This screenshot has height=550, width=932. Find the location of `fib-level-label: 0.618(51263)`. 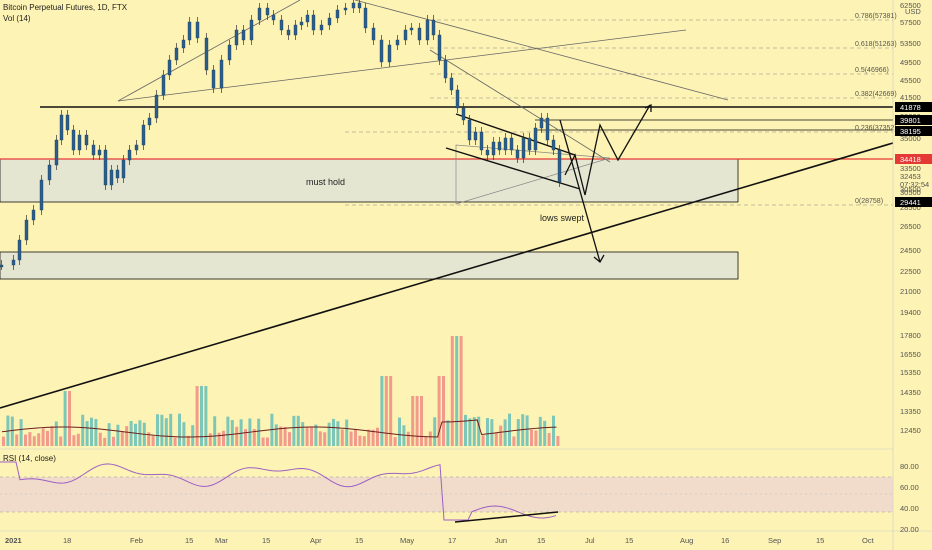

fib-level-label: 0.618(51263) is located at coordinates (876, 44).